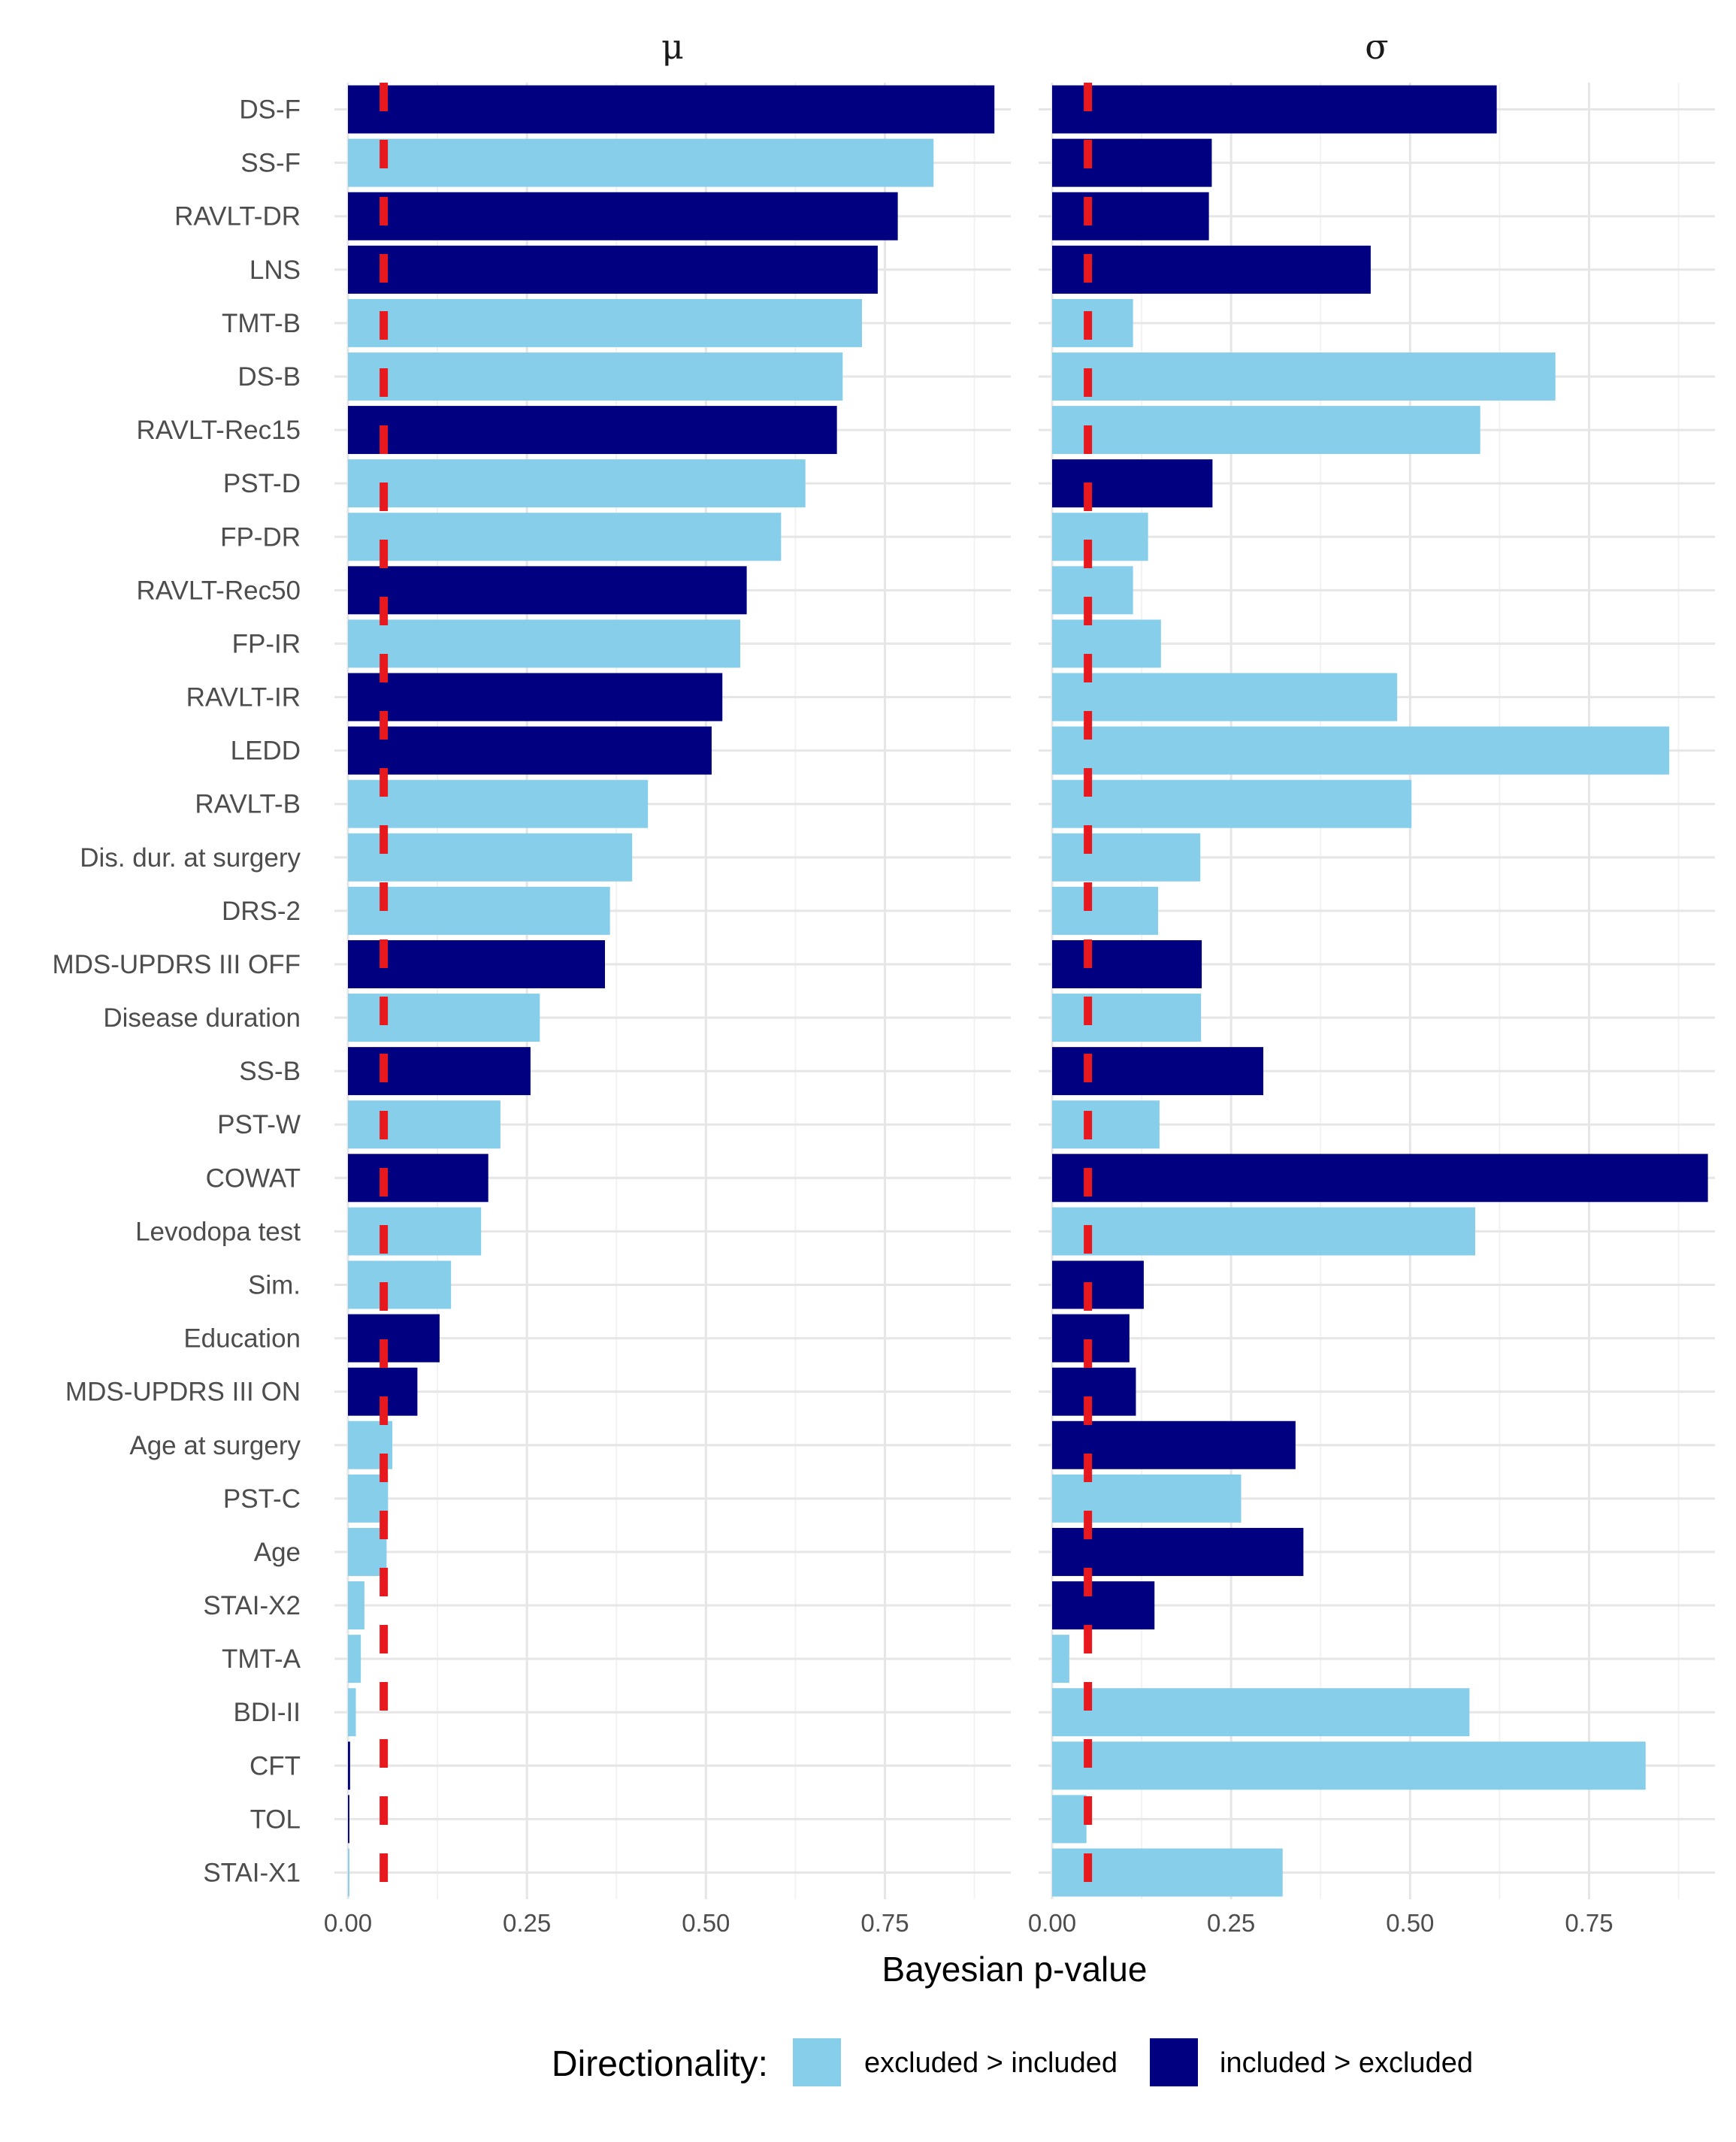 This screenshot has height=2142, width=1736. I want to click on bar-pst-c, so click(1147, 1498).